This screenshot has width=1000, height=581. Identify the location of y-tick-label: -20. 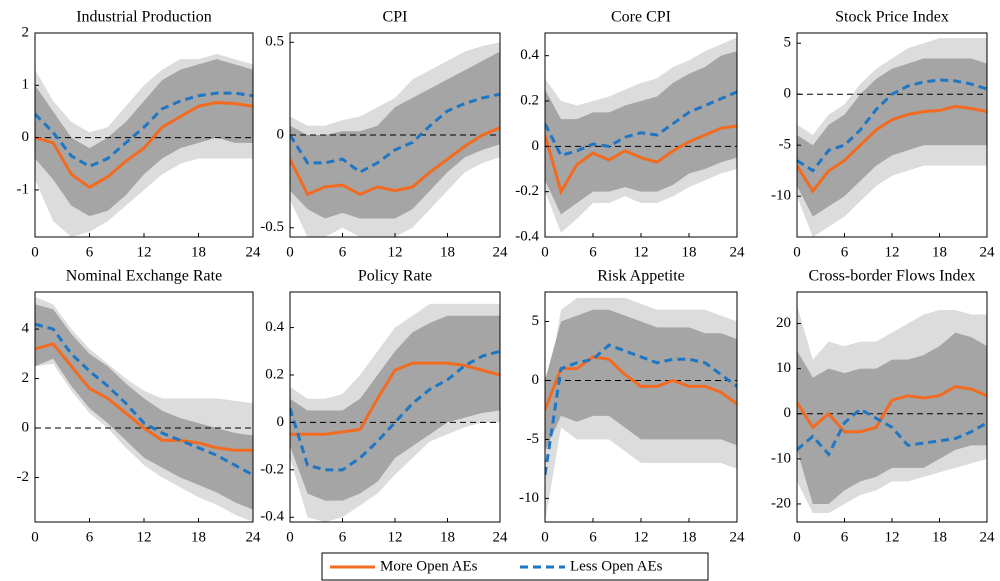
(781, 503).